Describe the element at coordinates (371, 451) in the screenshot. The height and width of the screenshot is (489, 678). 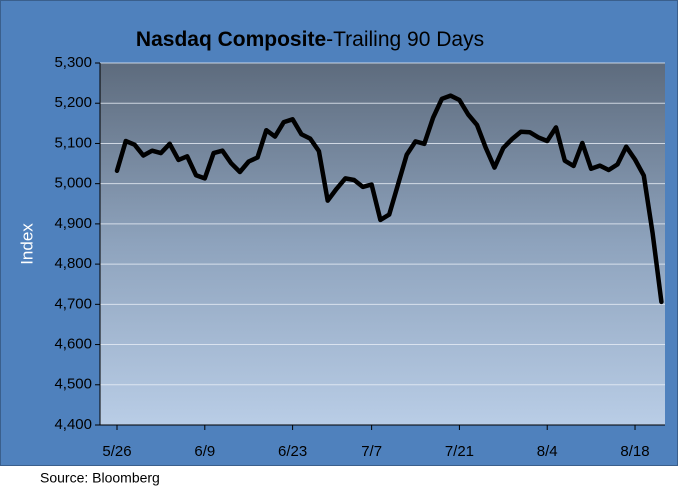
I see `x-tick-label: 7/7` at that location.